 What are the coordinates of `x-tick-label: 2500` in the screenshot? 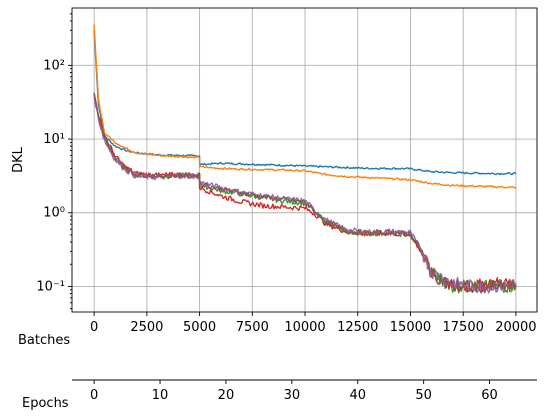 It's located at (146, 327).